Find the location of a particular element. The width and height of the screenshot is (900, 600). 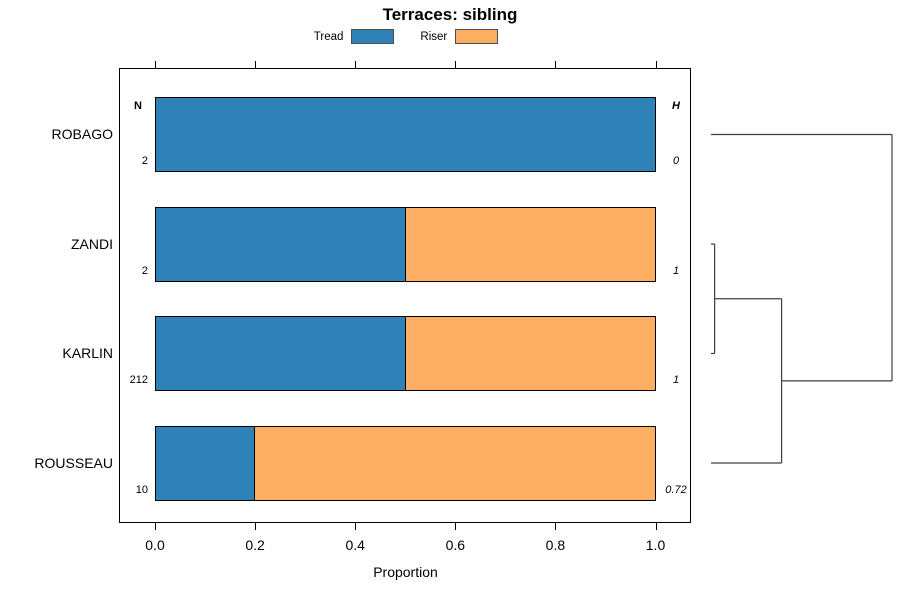

n-value: 212 is located at coordinates (138, 380).